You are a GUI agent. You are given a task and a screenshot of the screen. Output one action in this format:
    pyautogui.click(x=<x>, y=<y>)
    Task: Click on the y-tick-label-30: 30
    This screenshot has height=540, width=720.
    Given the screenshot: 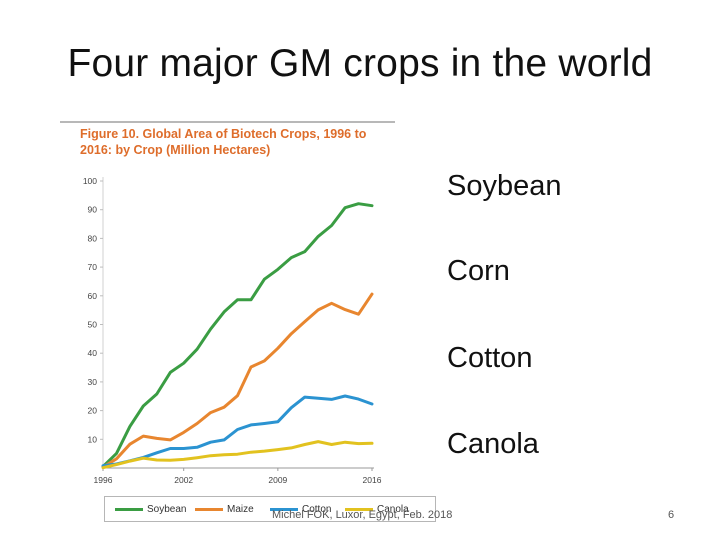 What is the action you would take?
    pyautogui.click(x=93, y=382)
    